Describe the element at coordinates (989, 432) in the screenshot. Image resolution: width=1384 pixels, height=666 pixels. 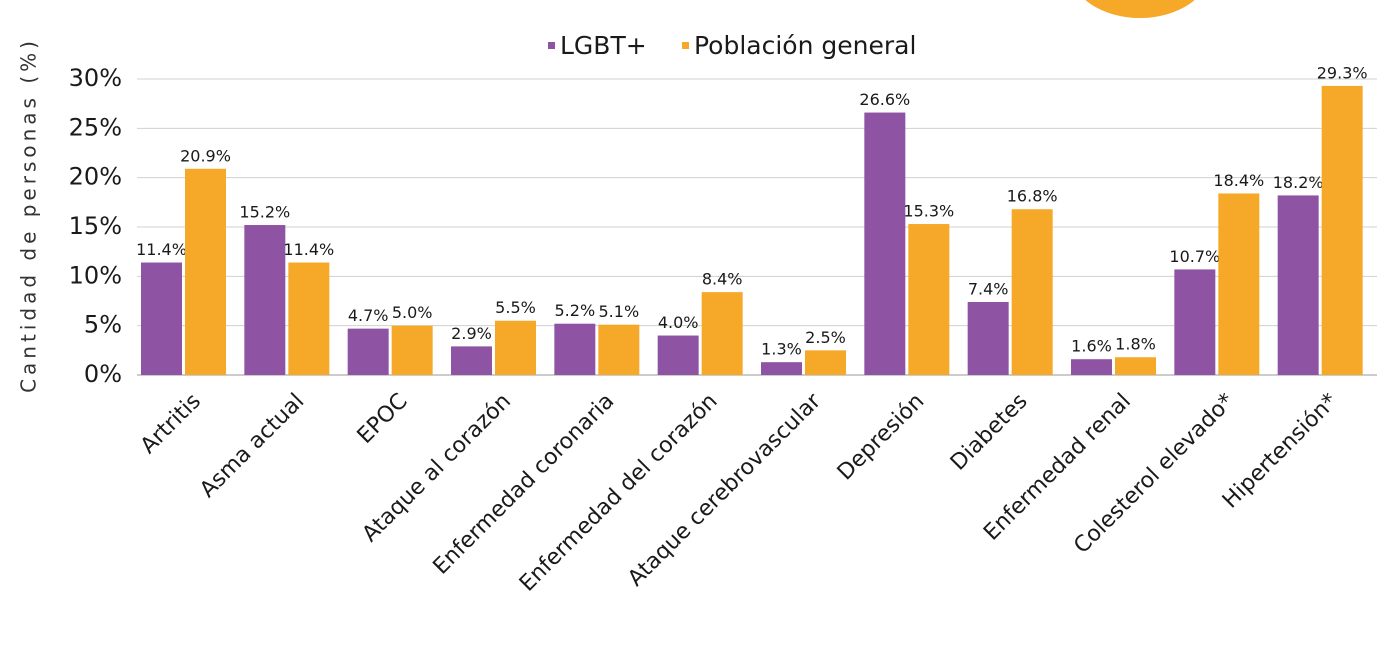
I see `x-tick-label: Diabetes` at that location.